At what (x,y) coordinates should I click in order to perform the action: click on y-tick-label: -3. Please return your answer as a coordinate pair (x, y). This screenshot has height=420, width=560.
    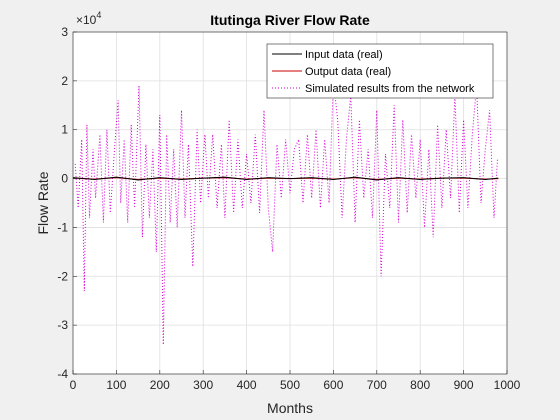
    Looking at the image, I should click on (62, 325).